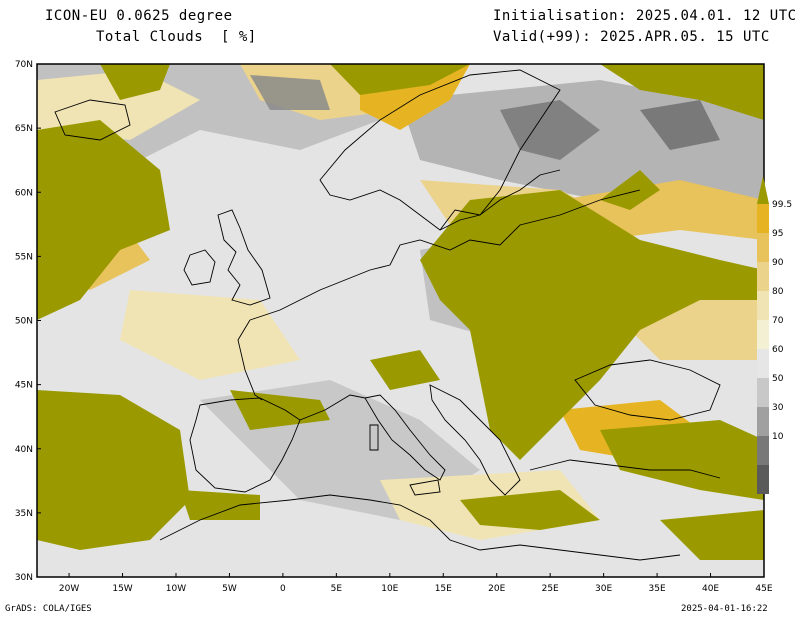 This screenshot has width=800, height=618. What do you see at coordinates (443, 589) in the screenshot?
I see `lon-label-15E: 15E` at bounding box center [443, 589].